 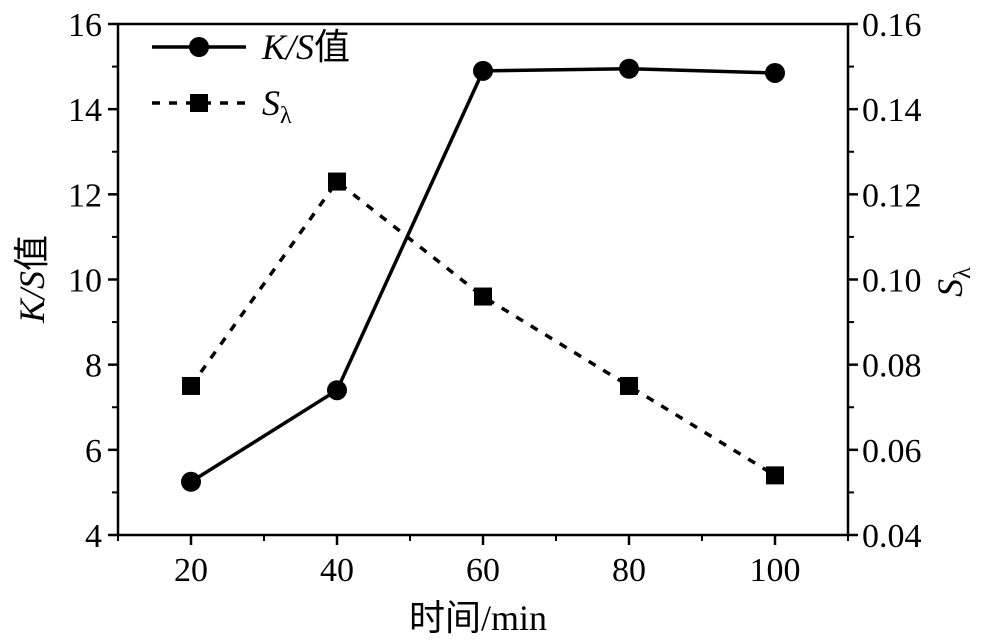 What do you see at coordinates (892, 366) in the screenshot?
I see `y-right-tick-label: 0.08` at bounding box center [892, 366].